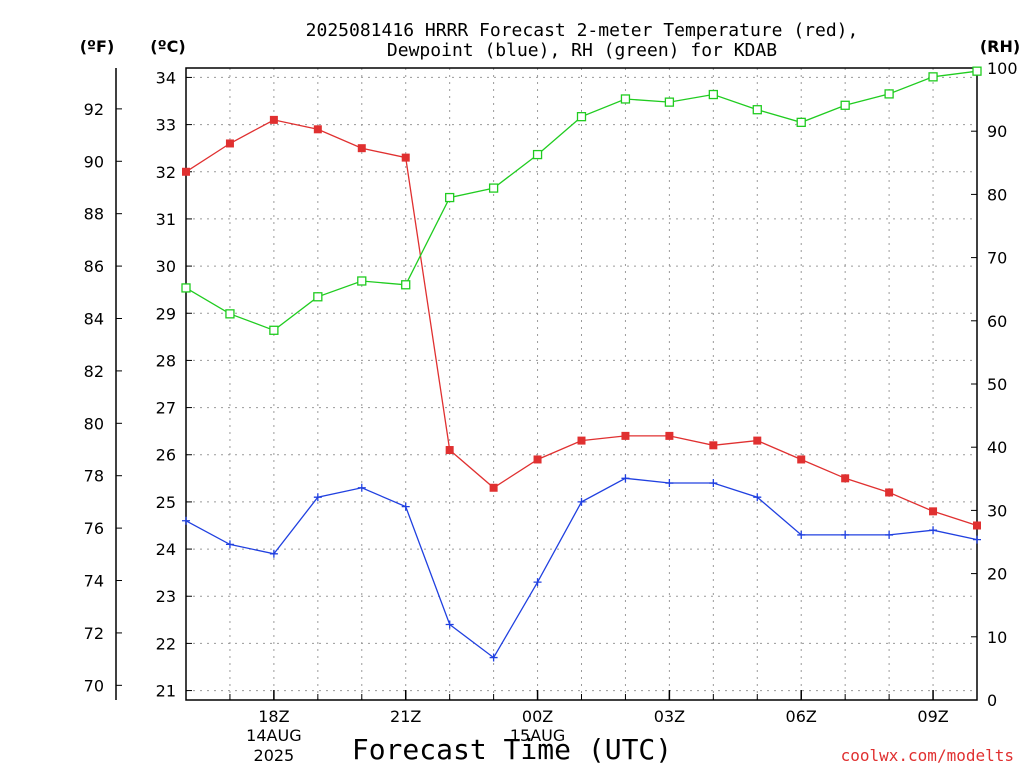  Describe the element at coordinates (273, 716) in the screenshot. I see `x-tick-label: 18Z` at that location.